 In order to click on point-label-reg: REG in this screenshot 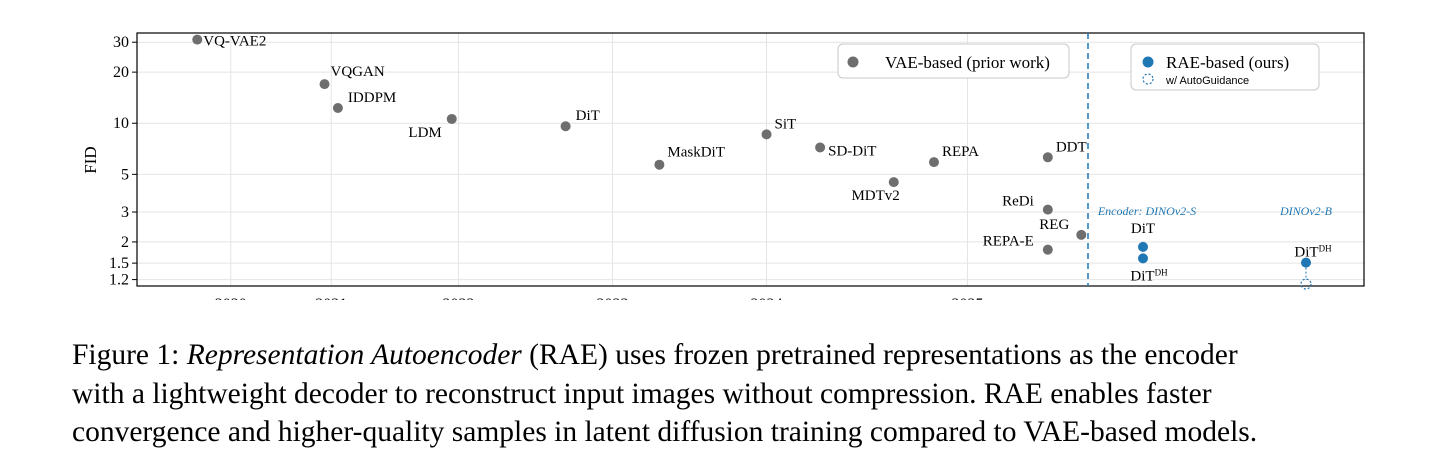, I will do `click(1054, 225)`.